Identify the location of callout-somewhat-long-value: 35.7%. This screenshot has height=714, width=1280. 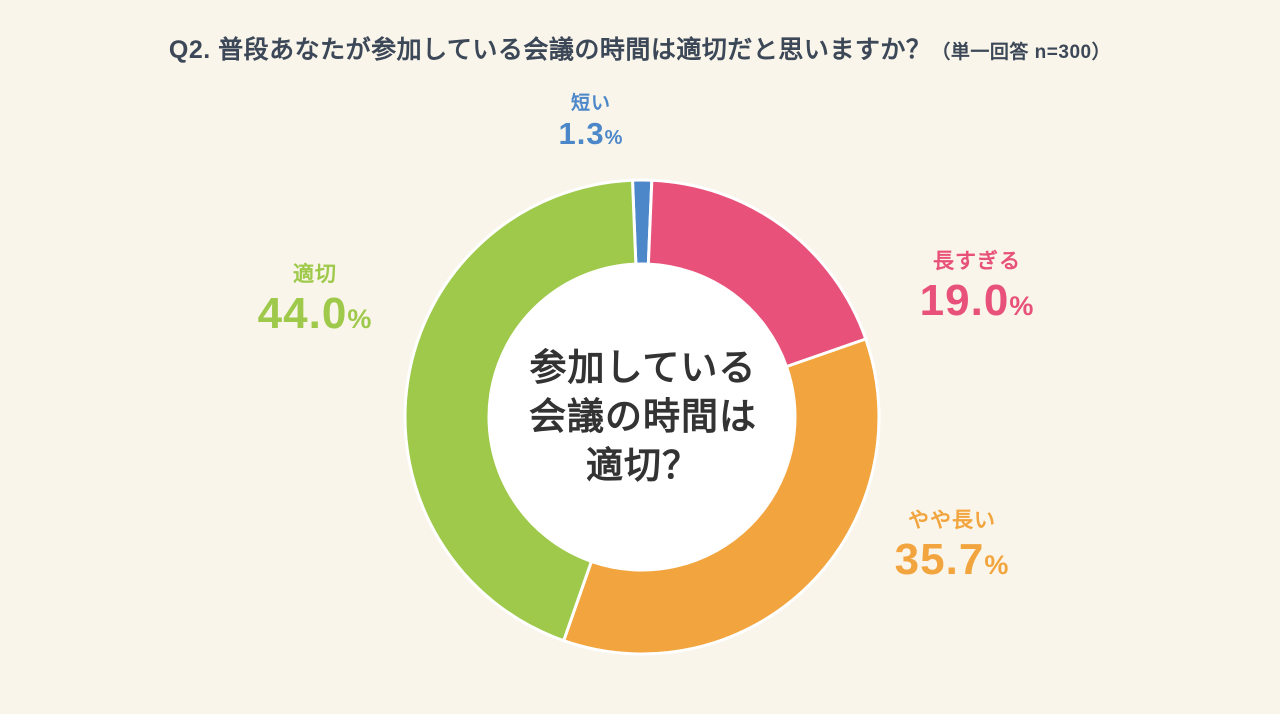
(952, 559).